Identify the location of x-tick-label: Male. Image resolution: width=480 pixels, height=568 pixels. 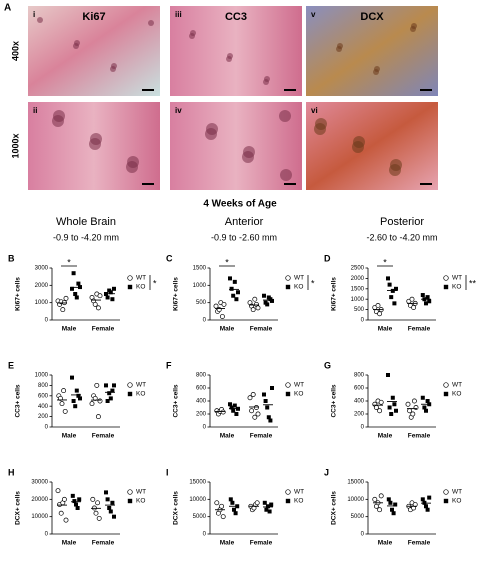
(69, 543).